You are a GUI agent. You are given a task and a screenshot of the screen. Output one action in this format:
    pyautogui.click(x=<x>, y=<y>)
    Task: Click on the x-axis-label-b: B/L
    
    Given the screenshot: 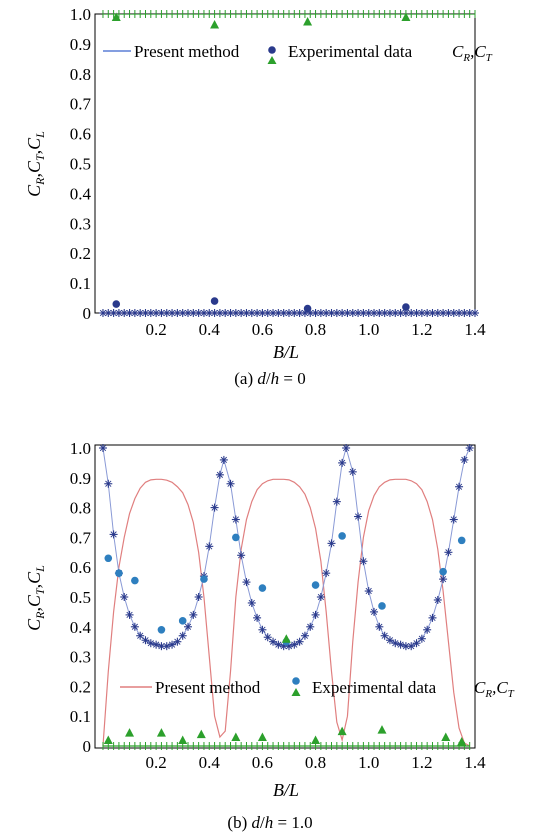 What is the action you would take?
    pyautogui.click(x=286, y=790)
    